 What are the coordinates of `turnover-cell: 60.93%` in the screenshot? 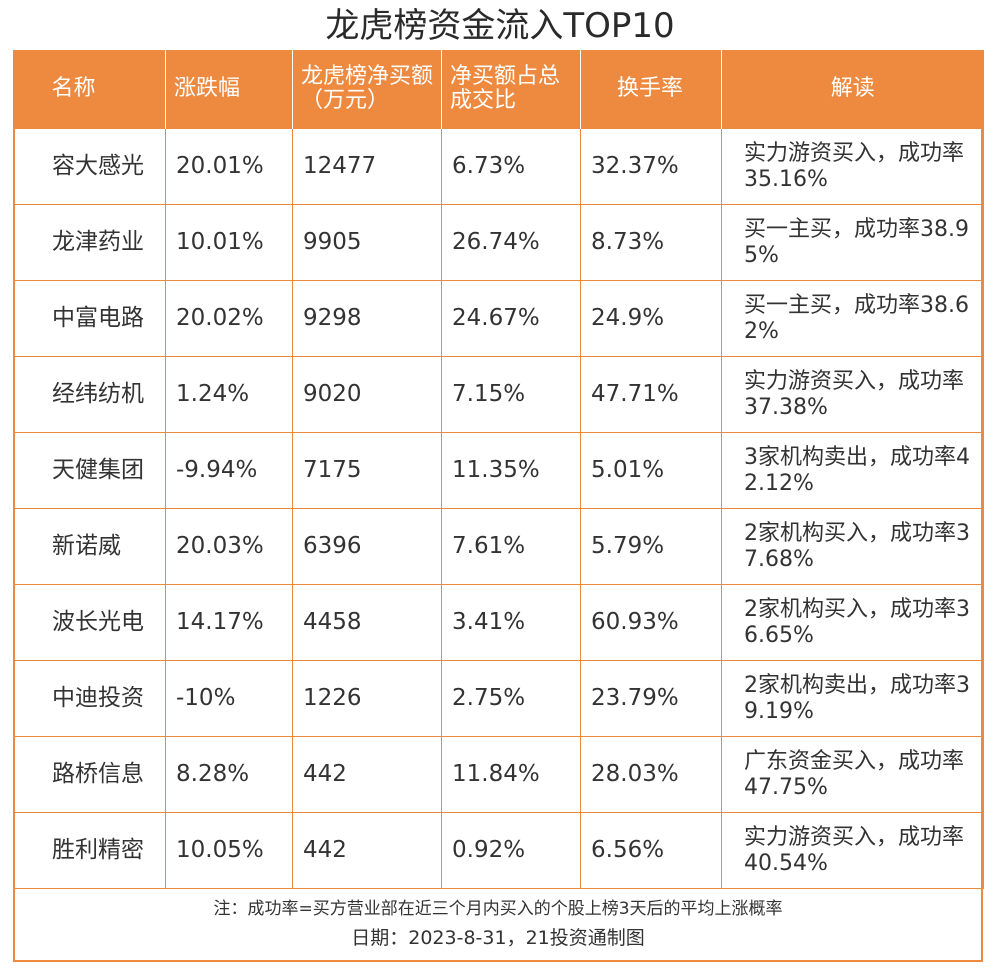 It's located at (651, 622).